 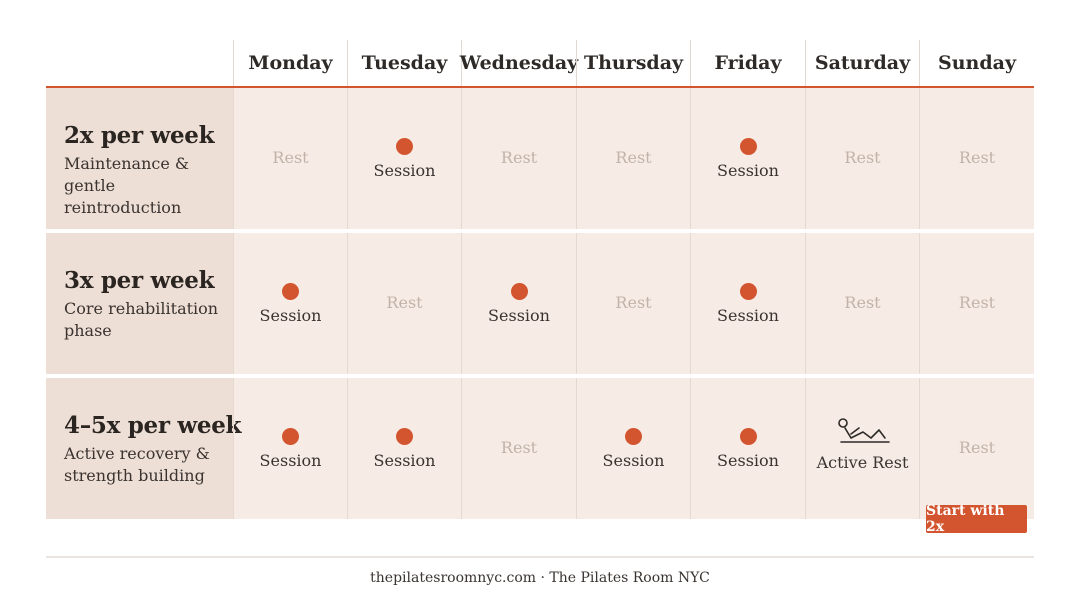 I want to click on day-header-monday: Monday, so click(x=290, y=63).